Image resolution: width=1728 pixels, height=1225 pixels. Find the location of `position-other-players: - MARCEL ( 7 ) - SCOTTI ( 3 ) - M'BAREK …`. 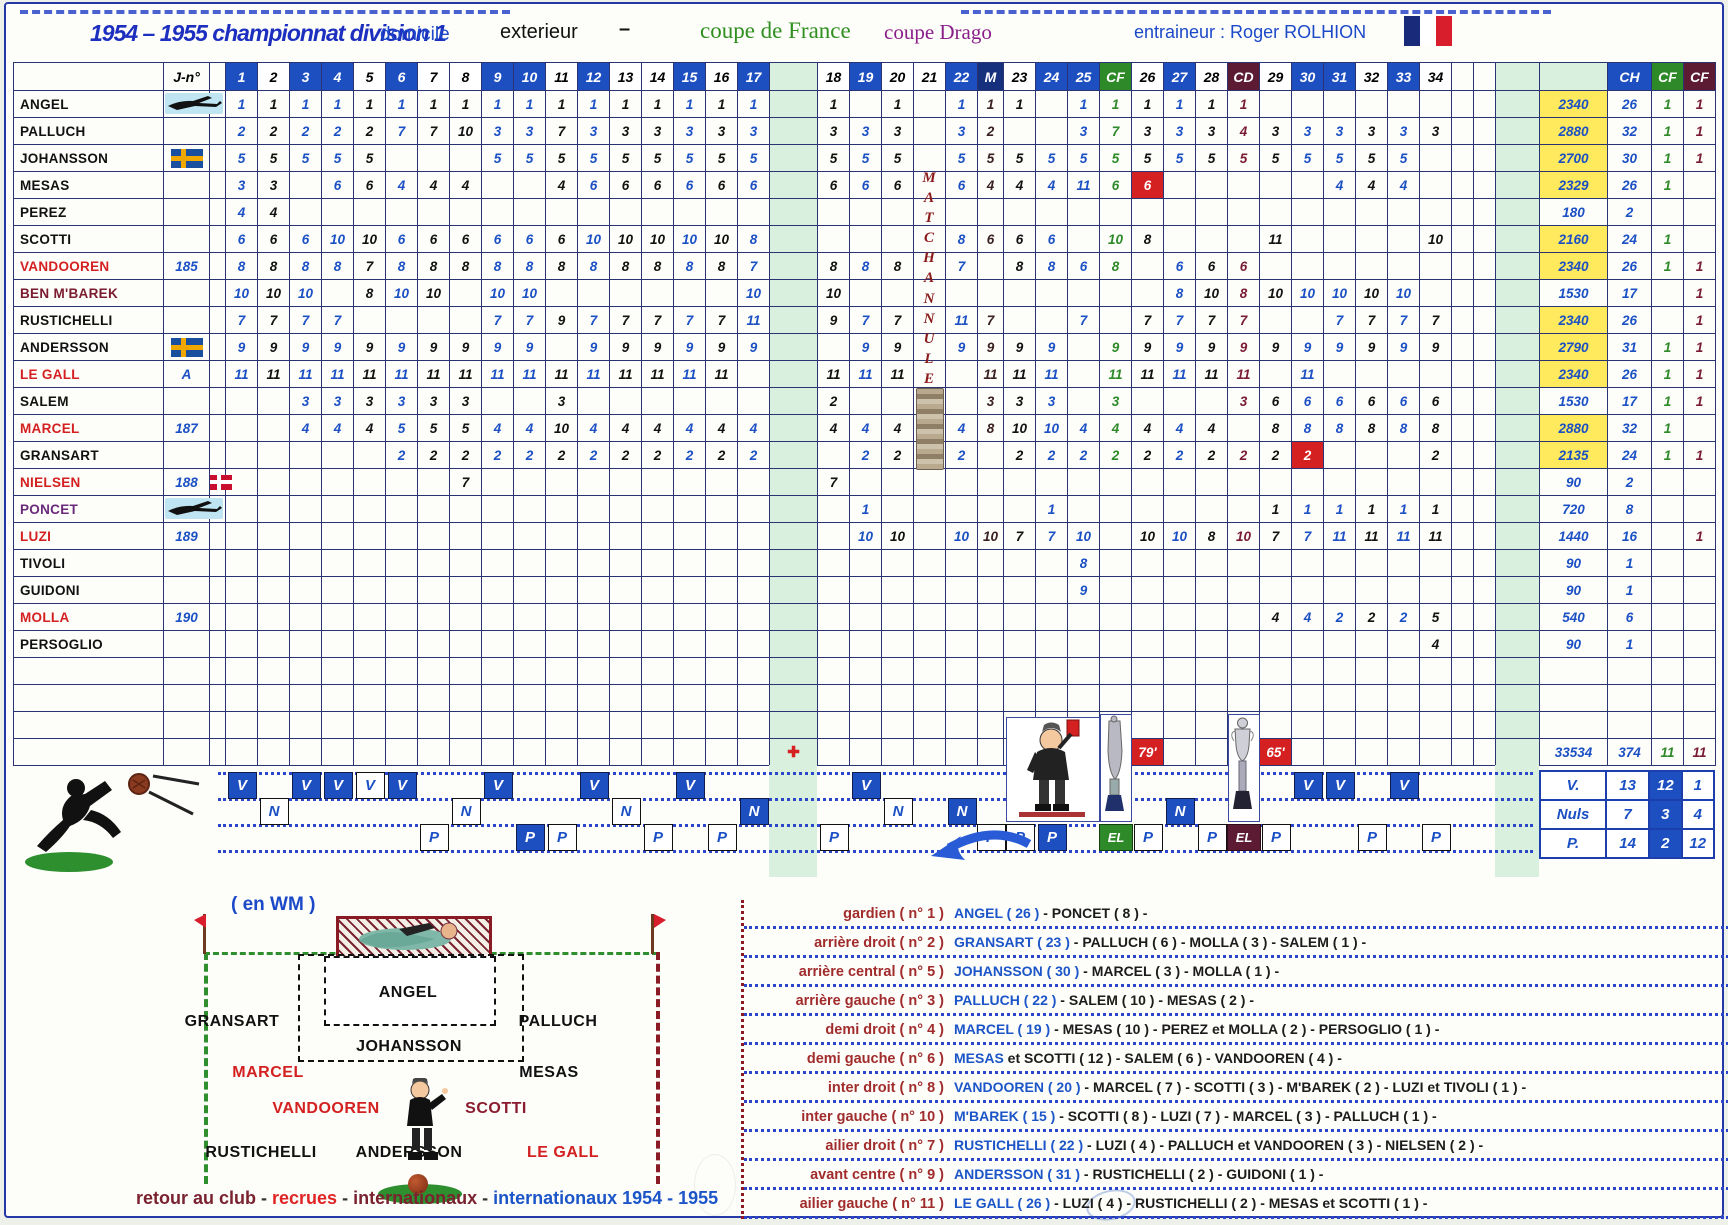

position-other-players: - MARCEL ( 7 ) - SCOTTI ( 3 ) - M'BAREK … is located at coordinates (1303, 1087).